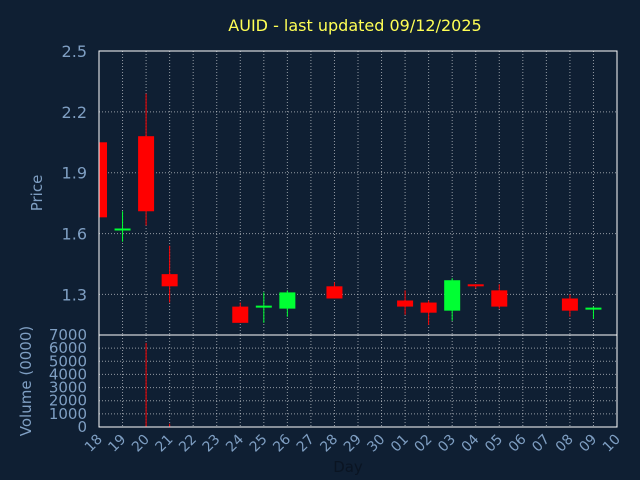 The width and height of the screenshot is (640, 480). Describe the element at coordinates (74, 112) in the screenshot. I see `price-tick-label: 2.2` at that location.